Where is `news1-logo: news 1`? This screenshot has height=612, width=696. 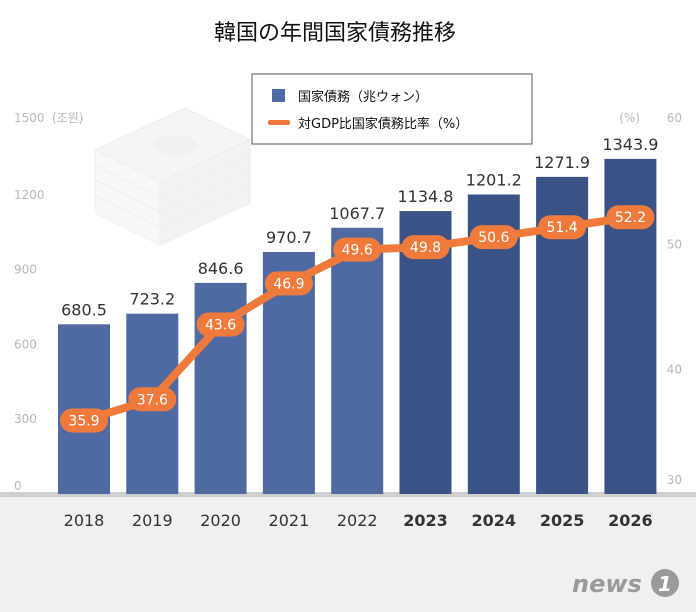 news1-logo: news 1 is located at coordinates (625, 583).